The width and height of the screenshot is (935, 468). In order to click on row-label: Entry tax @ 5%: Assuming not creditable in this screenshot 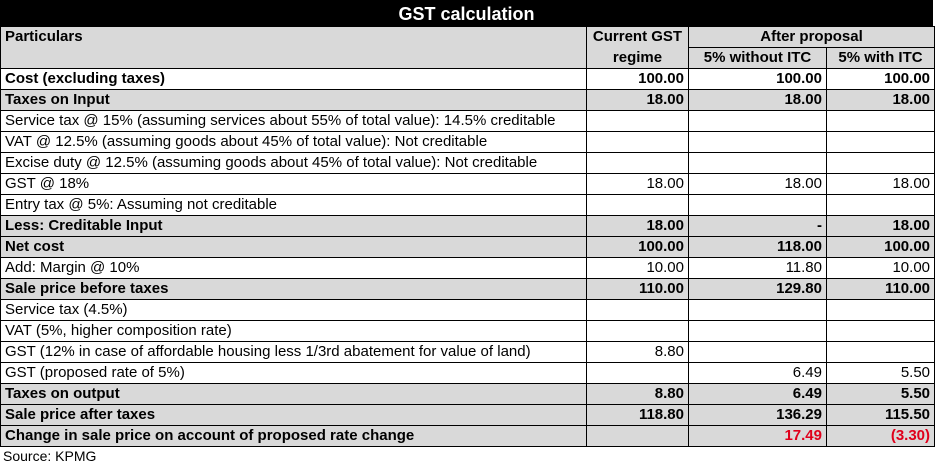, I will do `click(293, 205)`.